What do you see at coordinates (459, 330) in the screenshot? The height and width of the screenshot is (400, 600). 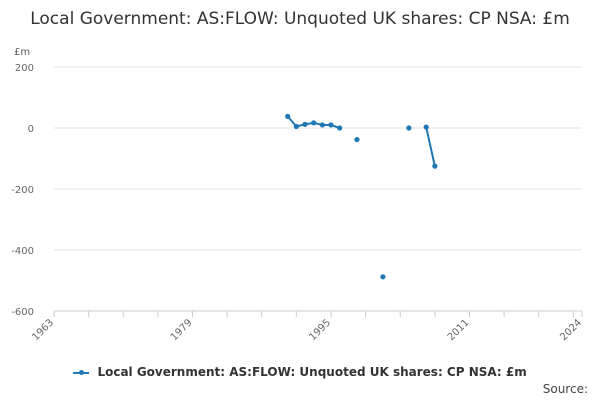 I see `x-tick-label: 2011` at bounding box center [459, 330].